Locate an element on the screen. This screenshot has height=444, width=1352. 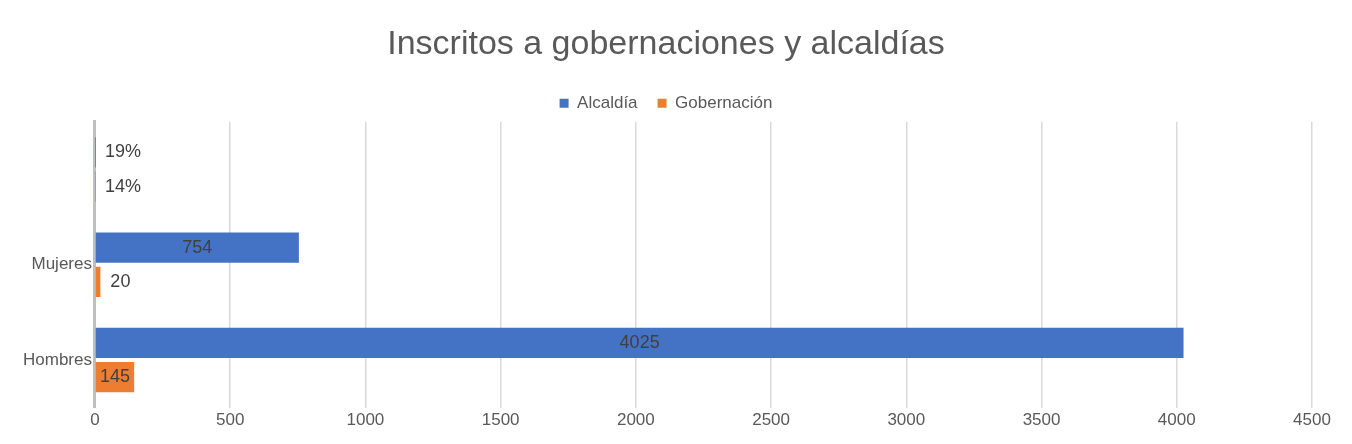
legend-label: Alcaldía is located at coordinates (608, 102).